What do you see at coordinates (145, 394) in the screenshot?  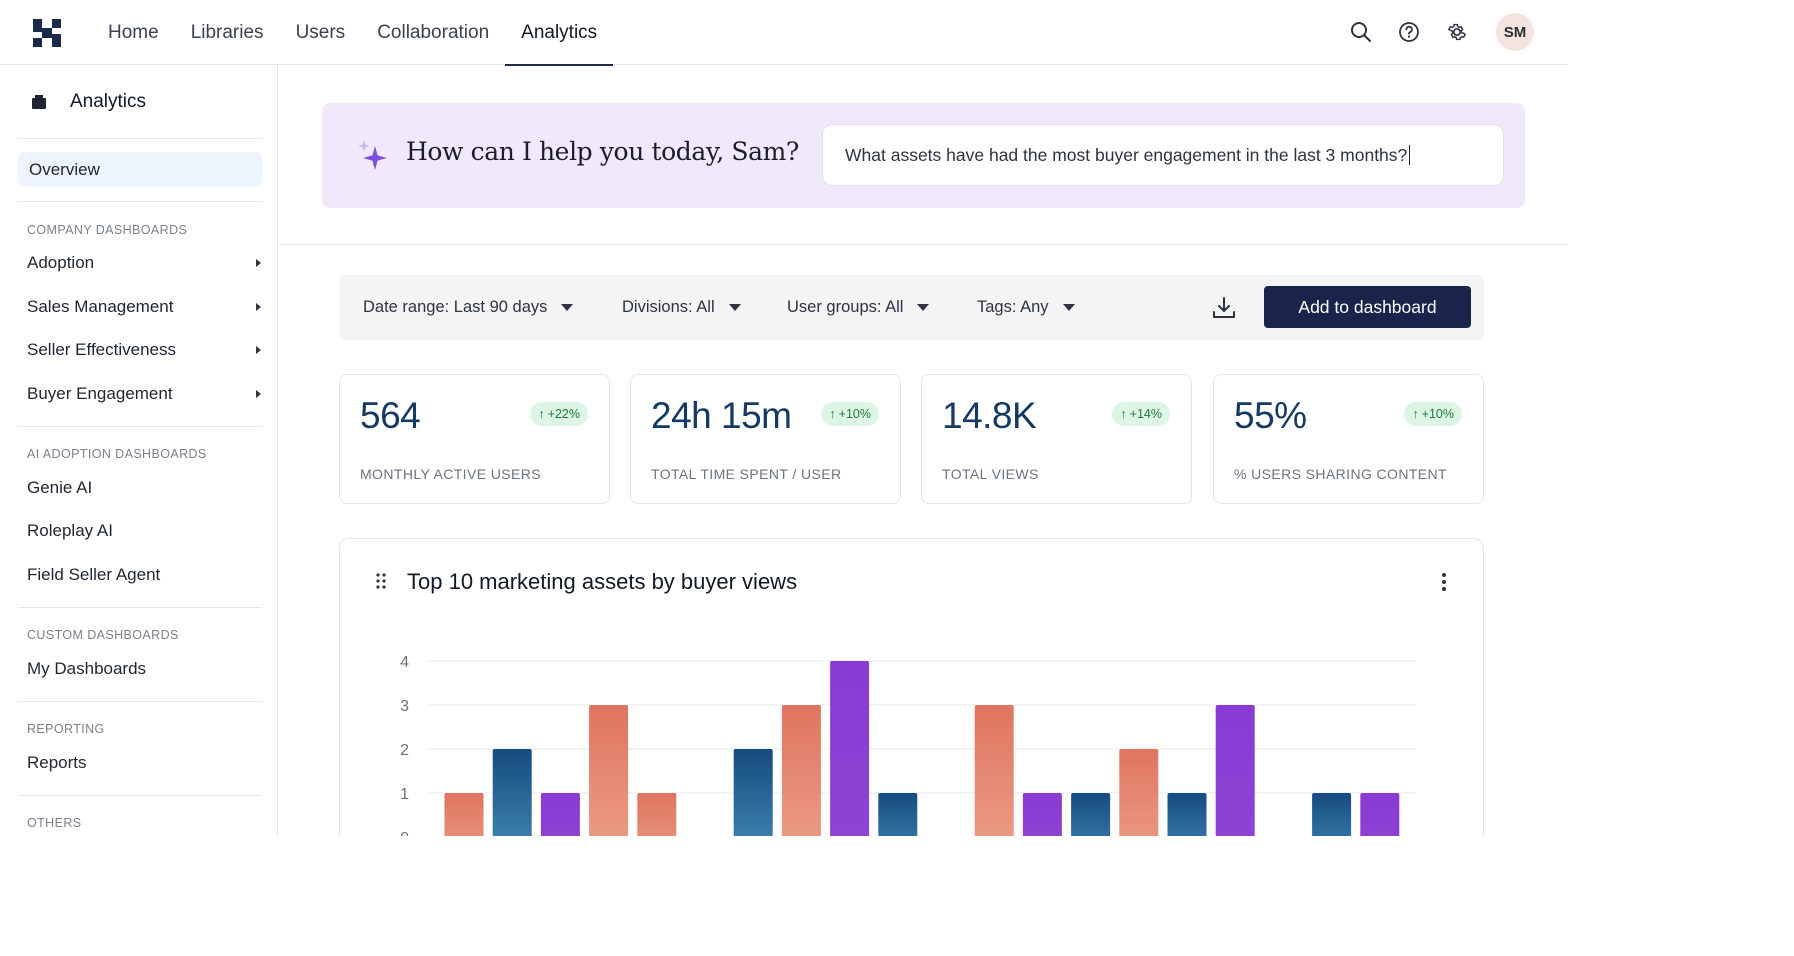 I see `sidebar-item-buyer-engagement: Buyer Engagement` at bounding box center [145, 394].